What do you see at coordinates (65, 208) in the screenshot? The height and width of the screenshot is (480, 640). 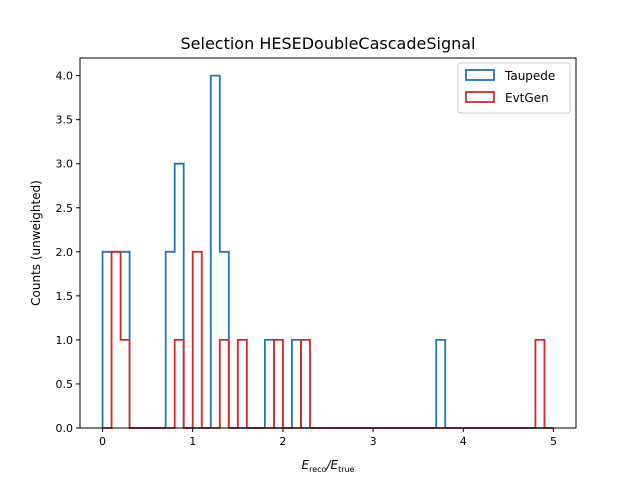 I see `y-tick-label: 2.5` at bounding box center [65, 208].